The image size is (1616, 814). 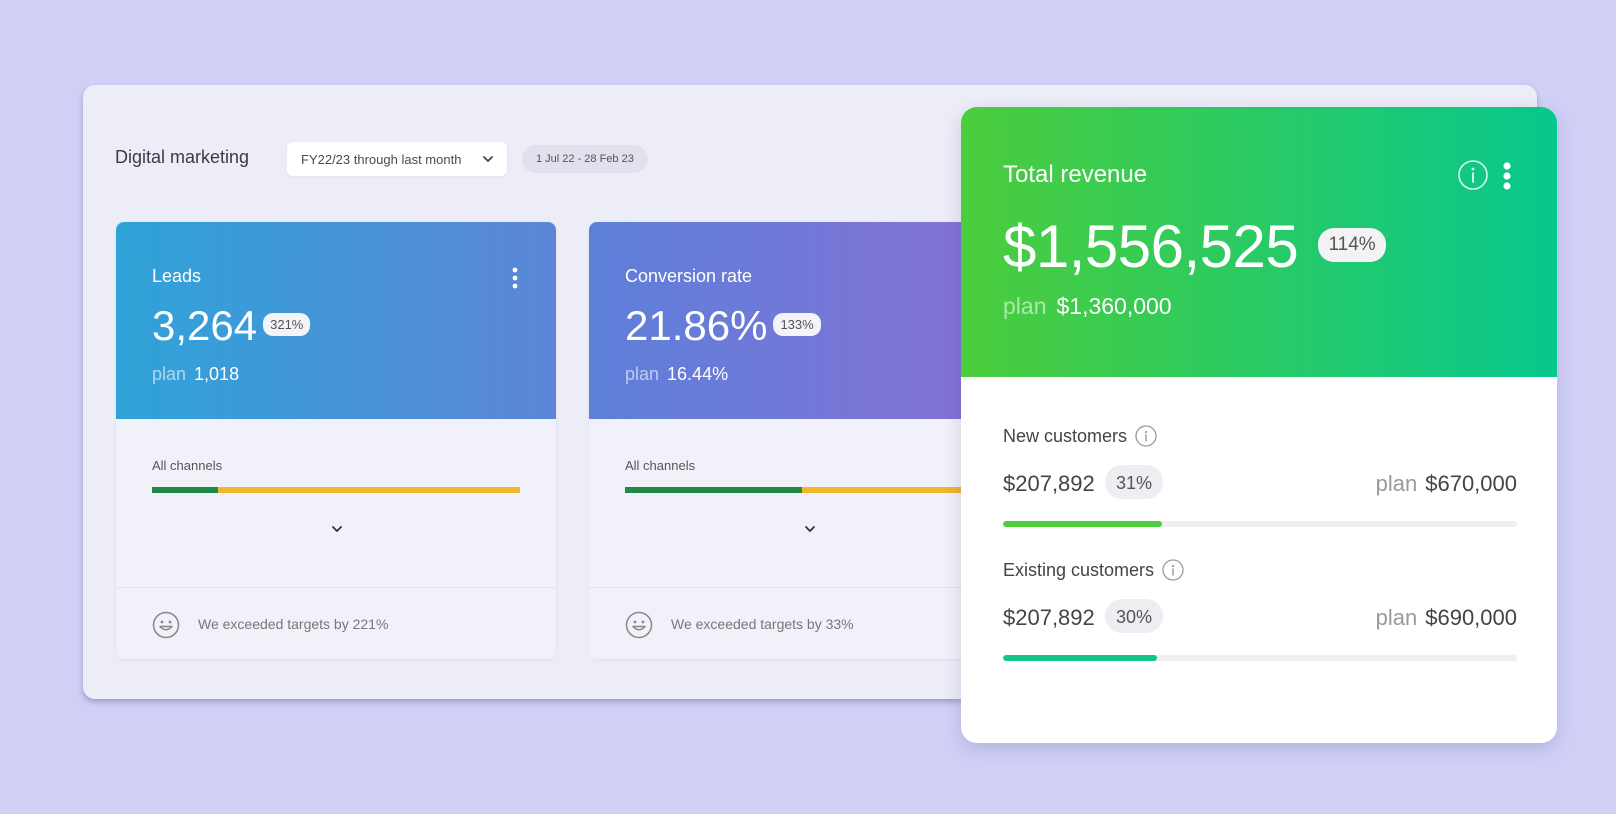 What do you see at coordinates (1083, 524) in the screenshot?
I see `new-customers-progress-fill` at bounding box center [1083, 524].